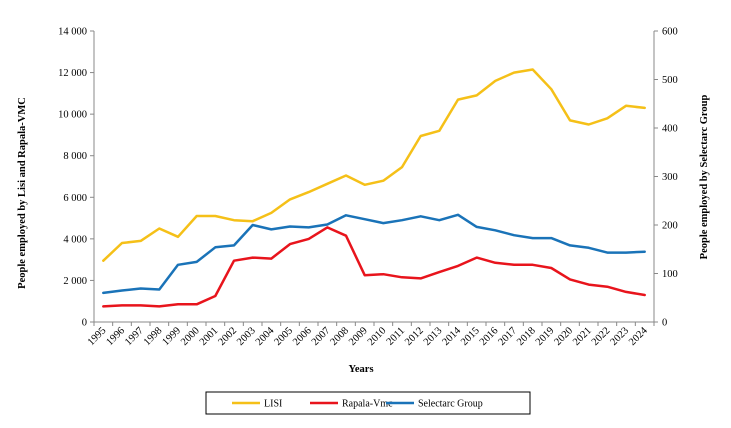  Describe the element at coordinates (601, 336) in the screenshot. I see `x-tick-label: 2022` at that location.